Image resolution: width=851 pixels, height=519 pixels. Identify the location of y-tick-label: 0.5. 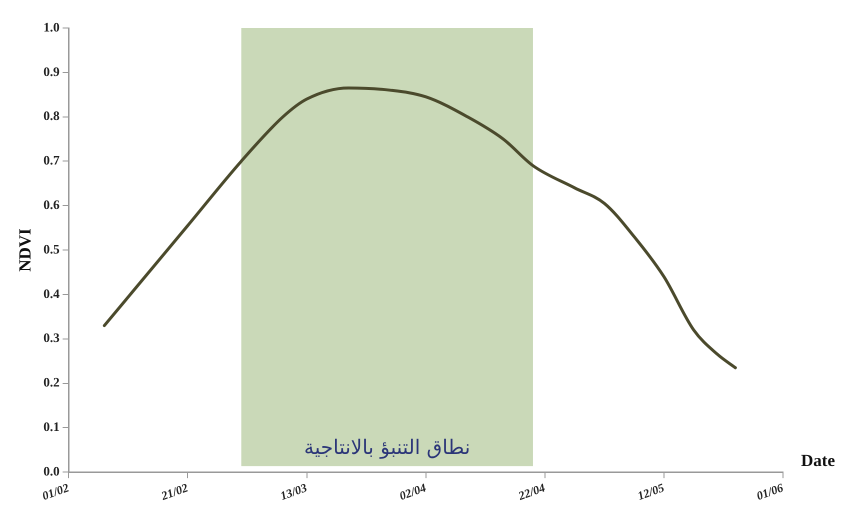
(51, 248).